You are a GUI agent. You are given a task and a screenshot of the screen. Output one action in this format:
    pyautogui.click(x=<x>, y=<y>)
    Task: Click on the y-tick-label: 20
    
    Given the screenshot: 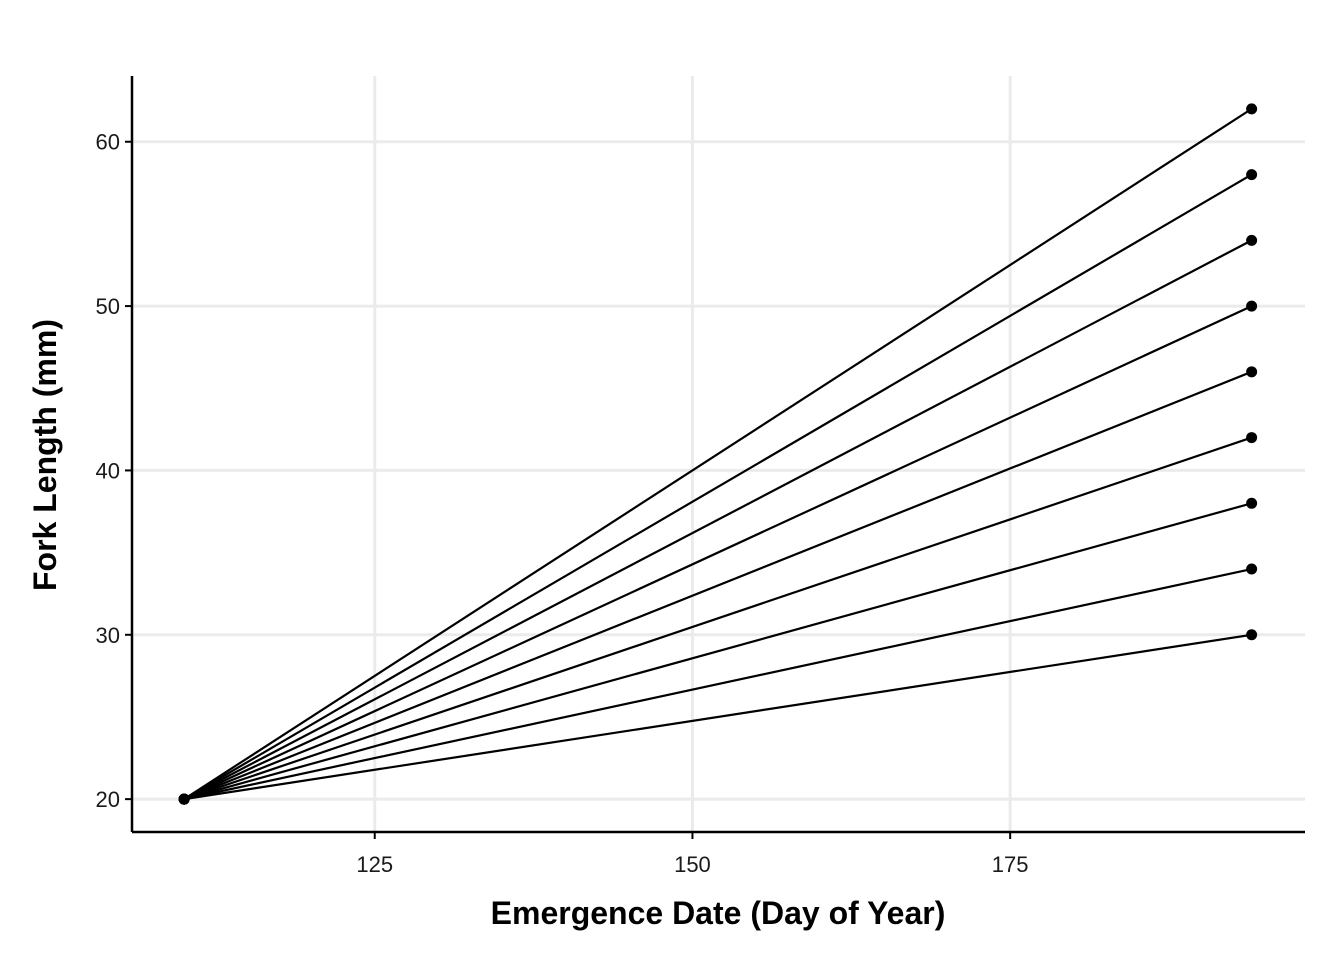 What is the action you would take?
    pyautogui.click(x=108, y=799)
    